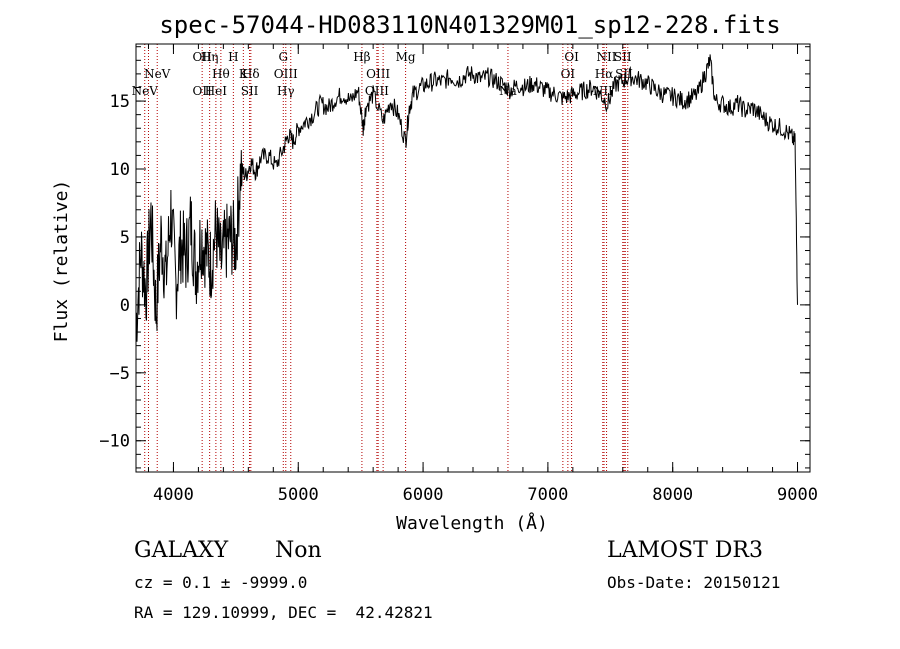 The width and height of the screenshot is (900, 649). I want to click on x-tick-label: 5000, so click(298, 495).